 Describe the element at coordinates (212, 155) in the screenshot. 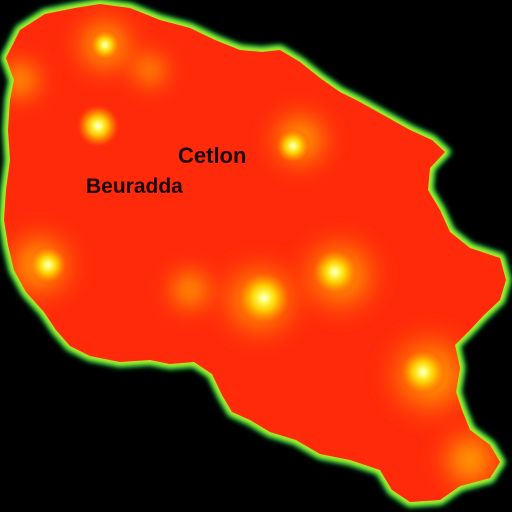

I see `map-label-city-1: Cetlon` at that location.